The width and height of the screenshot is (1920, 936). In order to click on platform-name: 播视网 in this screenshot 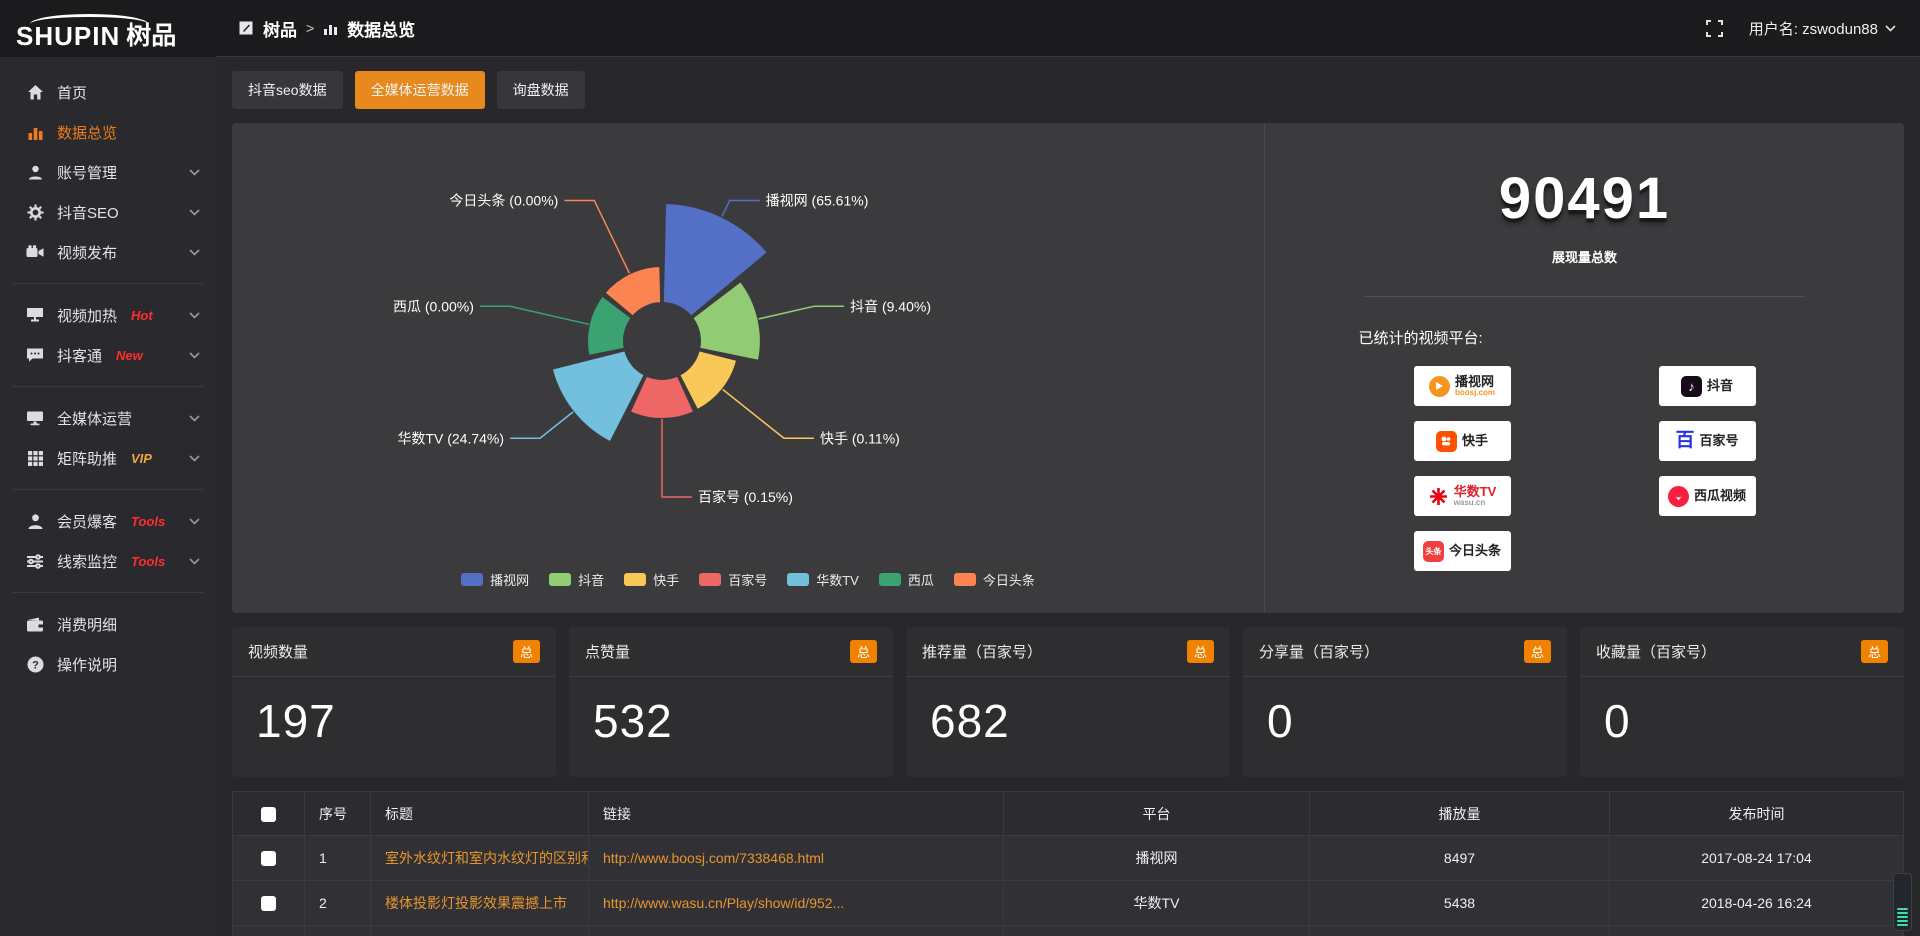, I will do `click(1474, 381)`.